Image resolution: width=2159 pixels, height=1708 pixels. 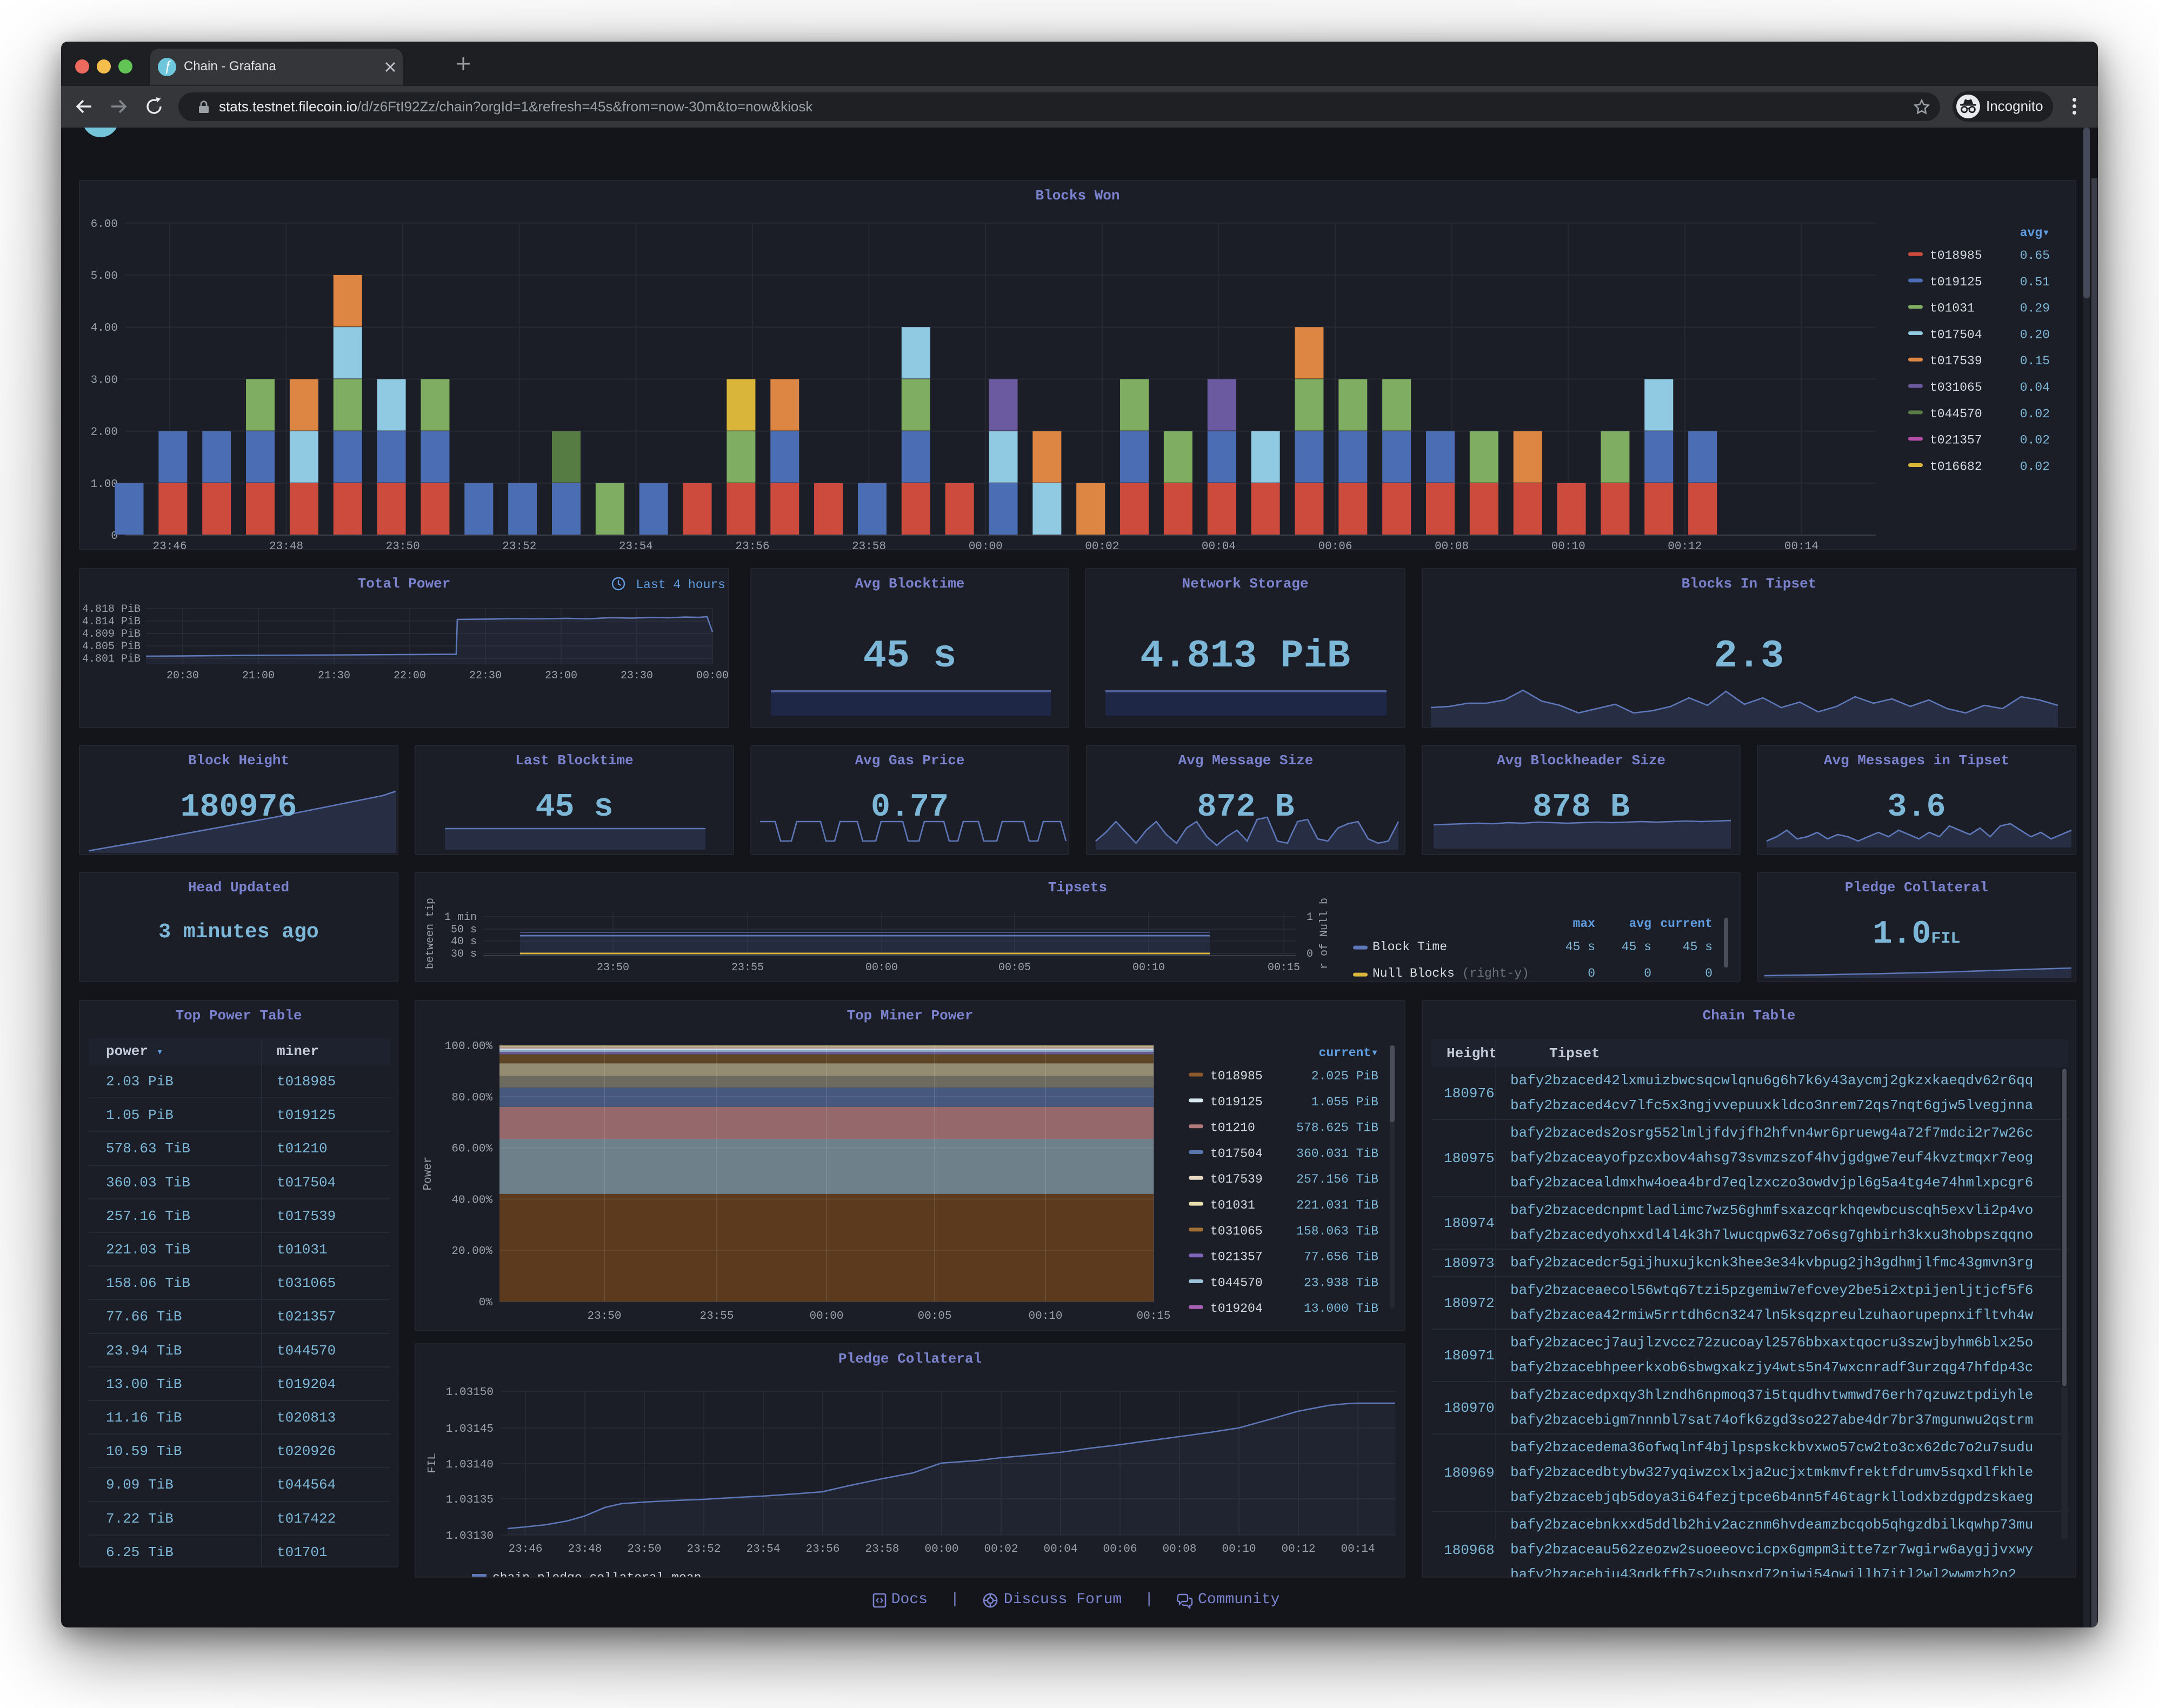 What do you see at coordinates (680, 585) in the screenshot?
I see `svg-text: Last 4 hours` at bounding box center [680, 585].